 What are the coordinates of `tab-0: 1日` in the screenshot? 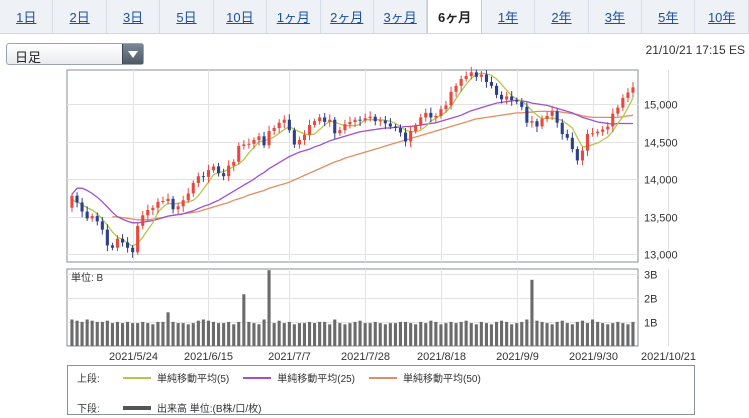 It's located at (27, 16).